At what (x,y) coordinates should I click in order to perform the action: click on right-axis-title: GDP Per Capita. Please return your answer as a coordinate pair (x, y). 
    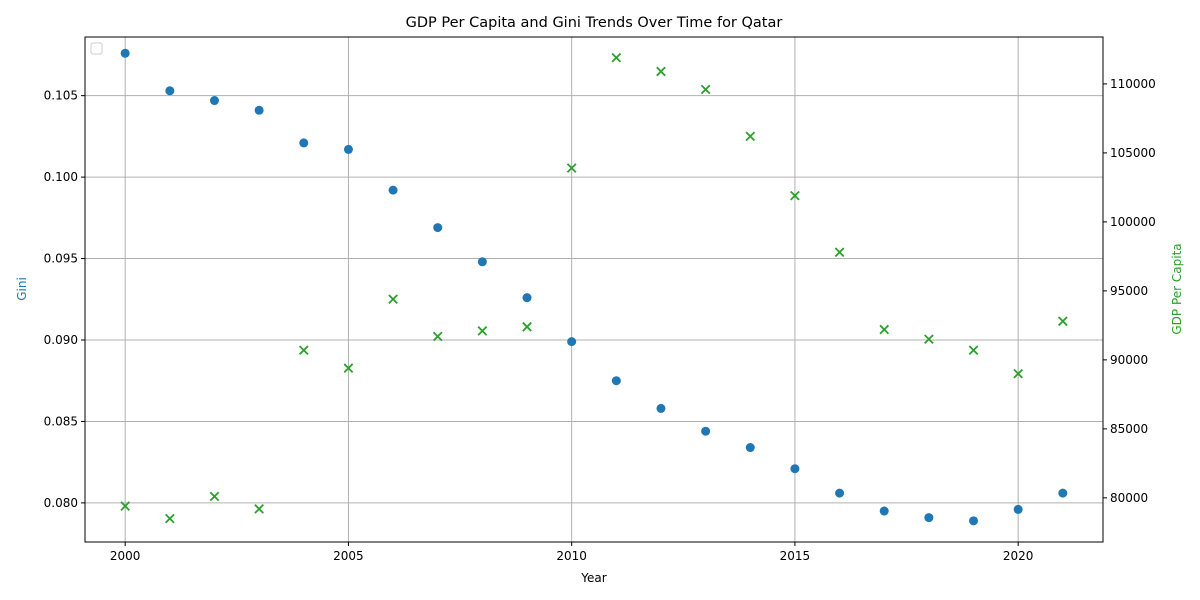
    Looking at the image, I should click on (1177, 288).